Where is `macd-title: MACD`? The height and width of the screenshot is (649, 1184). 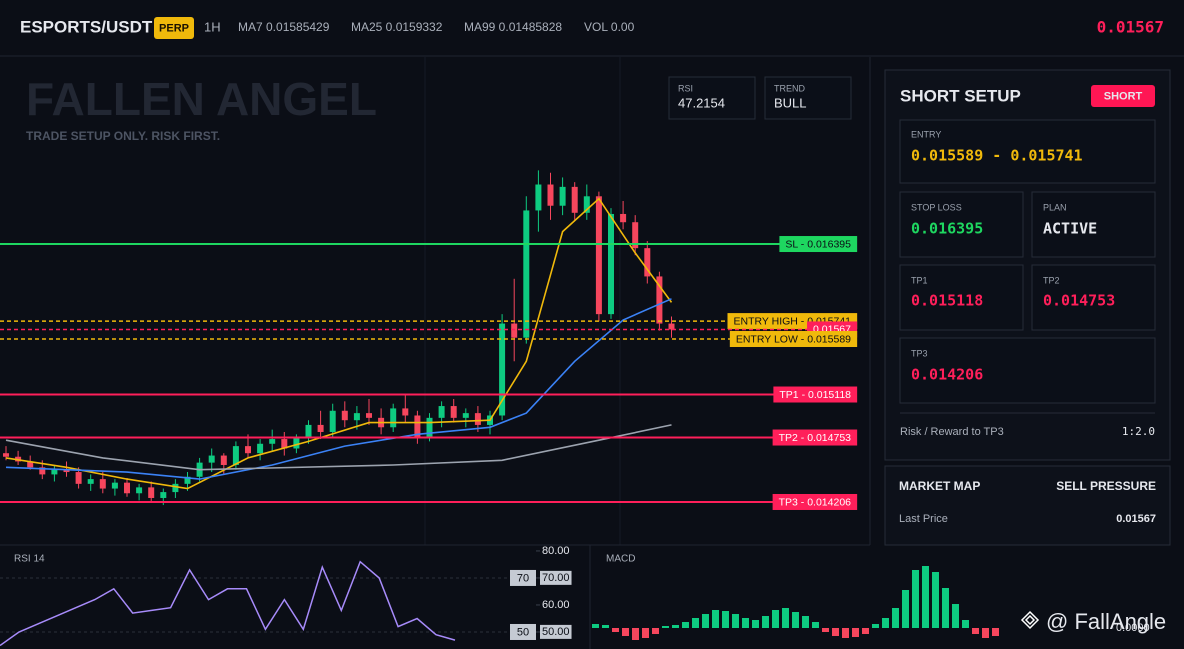 macd-title: MACD is located at coordinates (620, 559).